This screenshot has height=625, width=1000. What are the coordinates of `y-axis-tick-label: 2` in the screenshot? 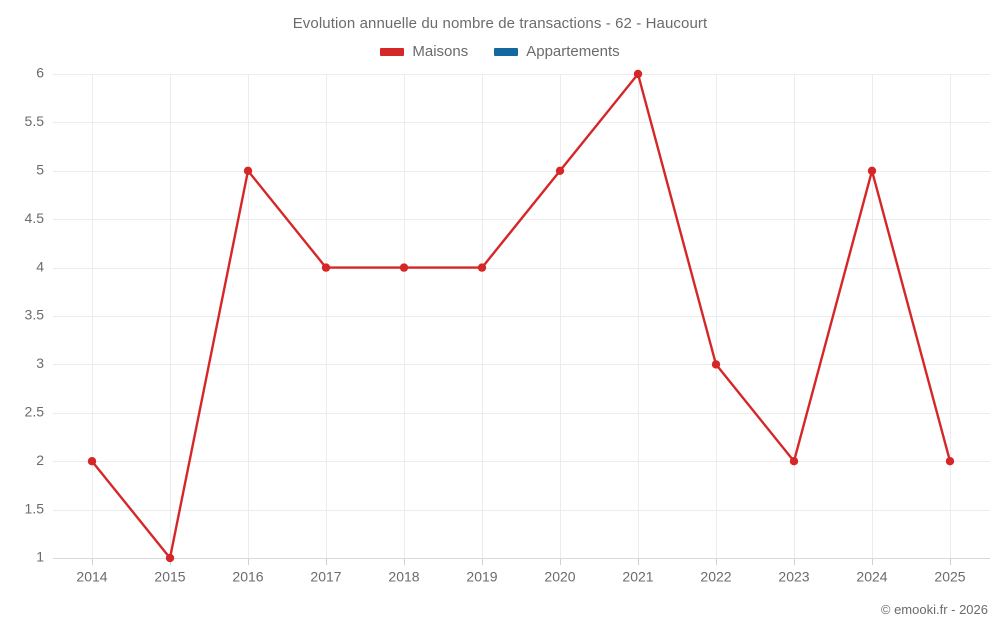 It's located at (40, 460).